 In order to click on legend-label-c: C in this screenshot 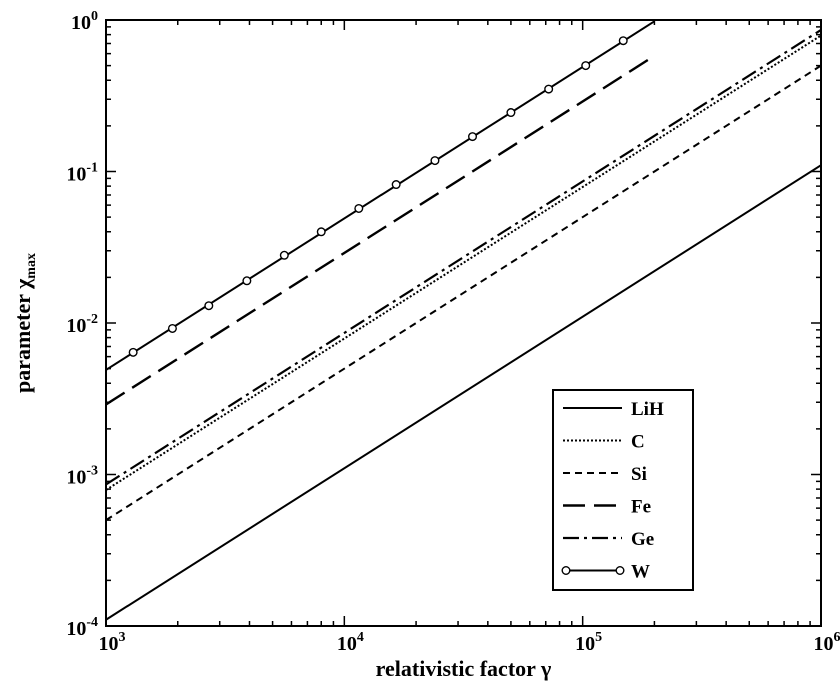, I will do `click(638, 442)`.